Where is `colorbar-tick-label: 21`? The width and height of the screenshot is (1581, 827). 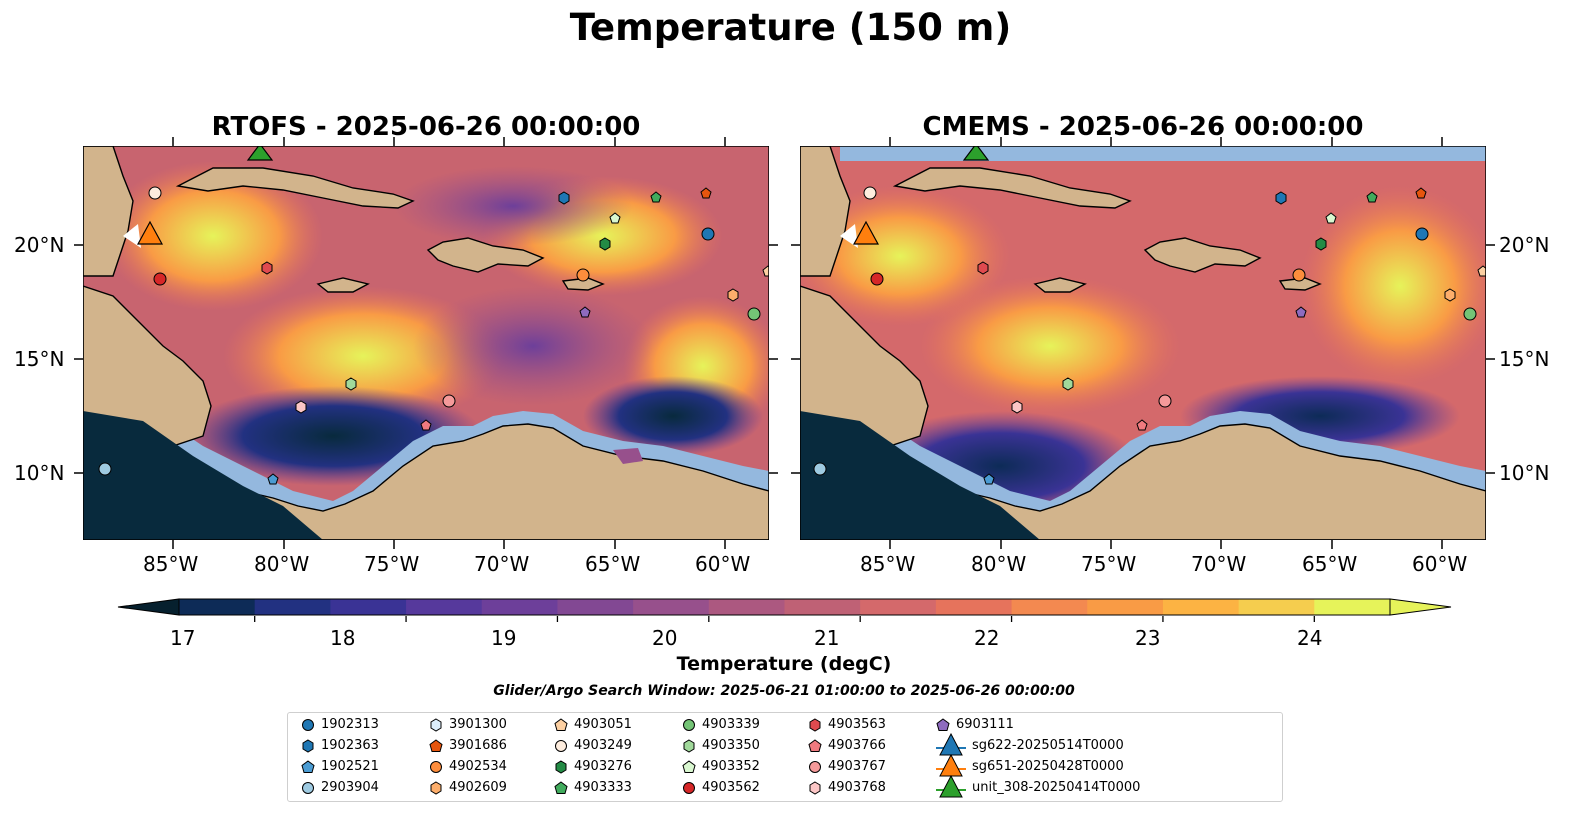
colorbar-tick-label: 21 is located at coordinates (827, 638).